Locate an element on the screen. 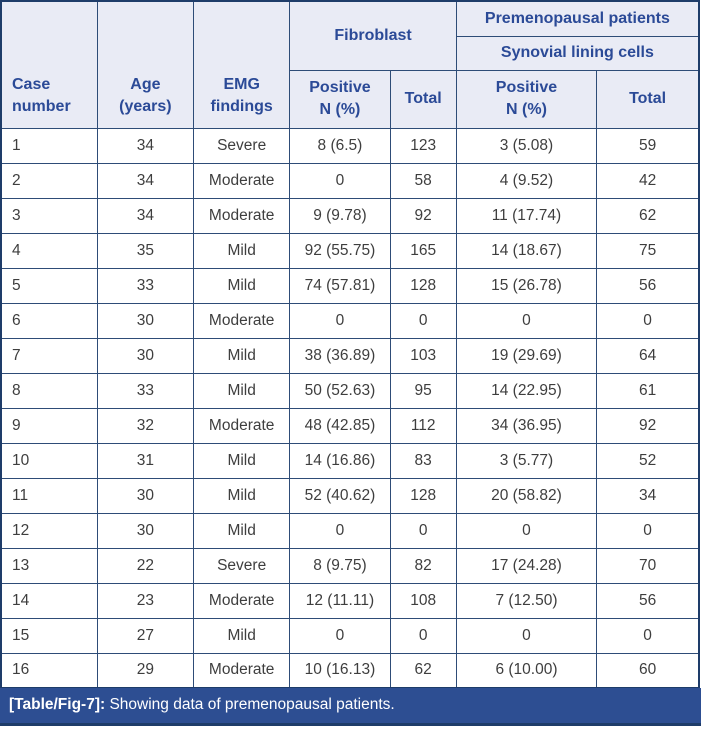  cell-age: 32 is located at coordinates (145, 425).